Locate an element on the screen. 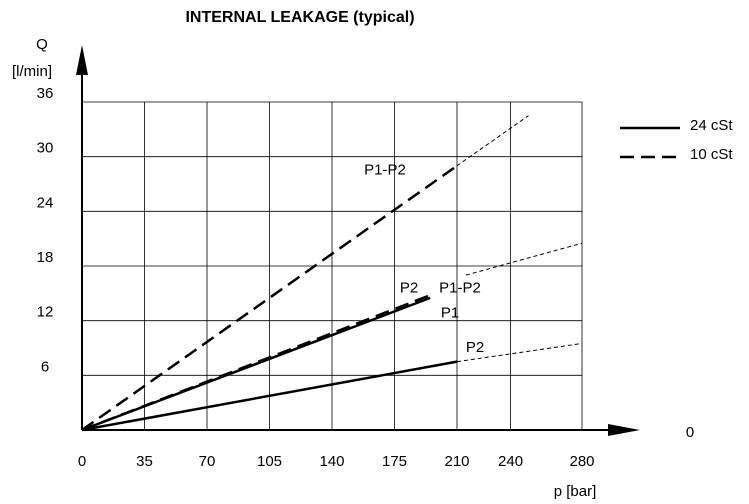 The width and height of the screenshot is (749, 504). y-tick-label: 30 is located at coordinates (45, 148).